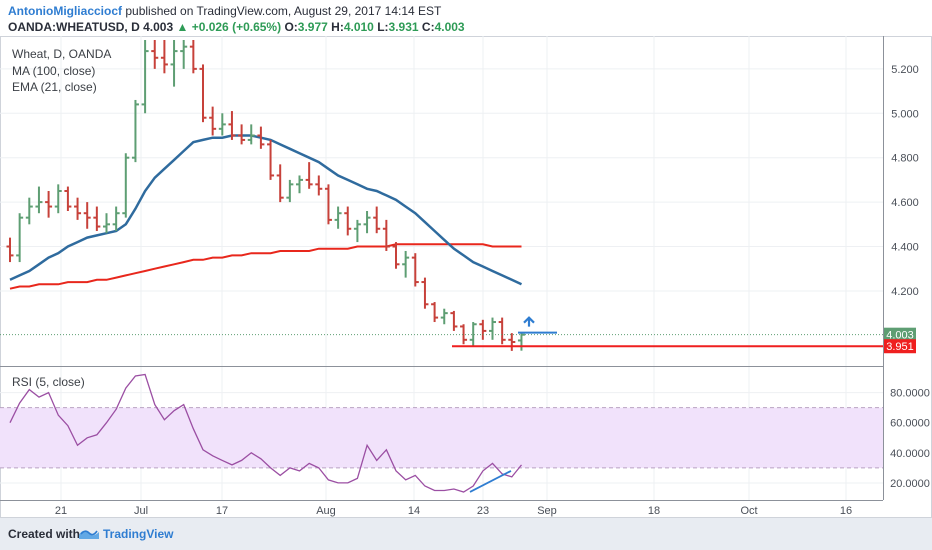  I want to click on time-tick-label: 23, so click(483, 511).